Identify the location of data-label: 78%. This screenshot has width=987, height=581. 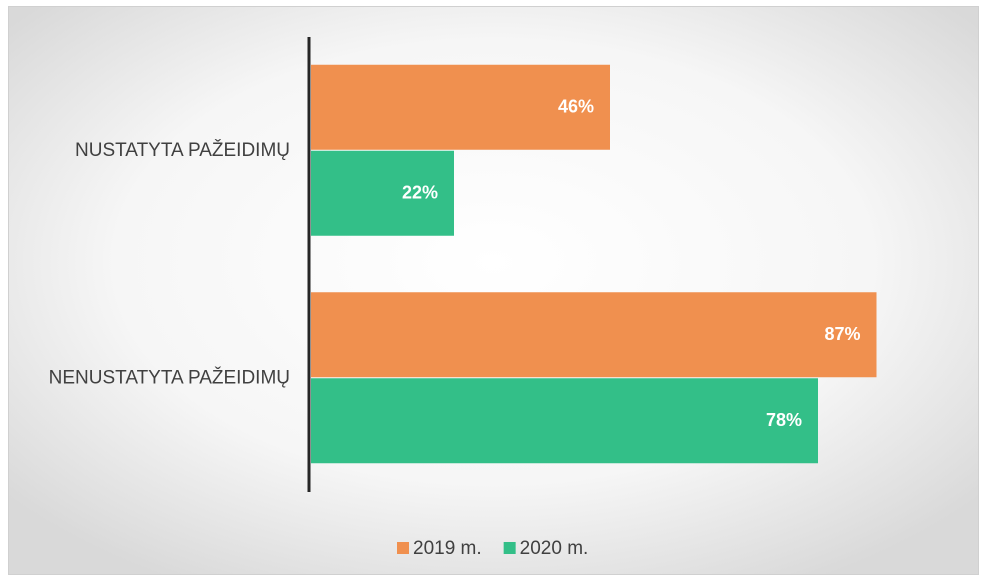
(784, 420).